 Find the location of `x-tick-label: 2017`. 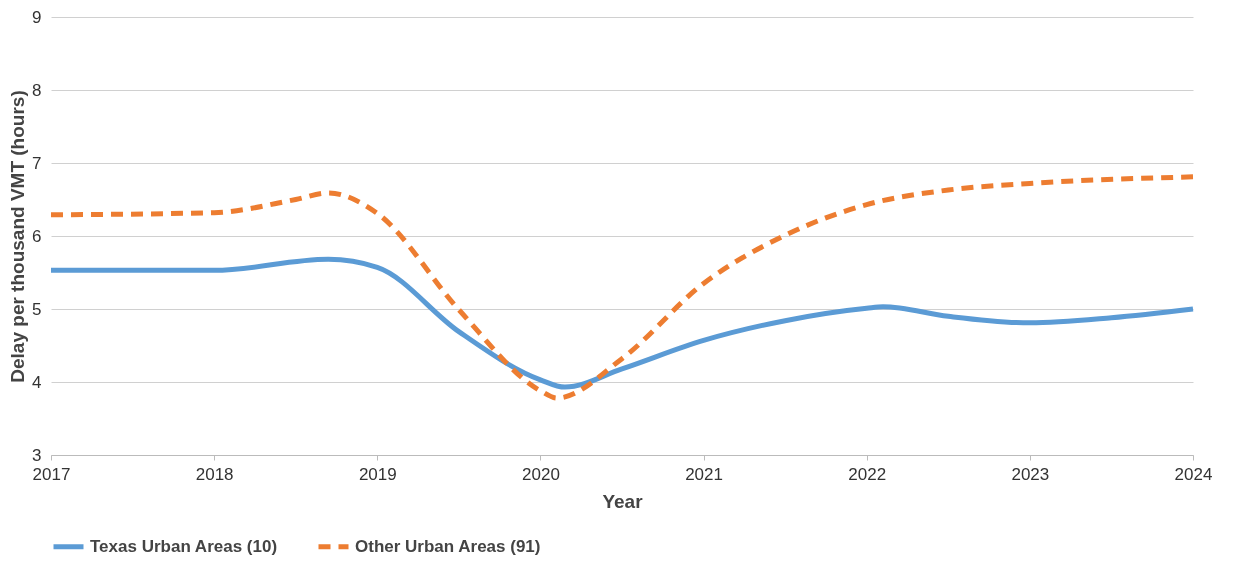

x-tick-label: 2017 is located at coordinates (51, 474).